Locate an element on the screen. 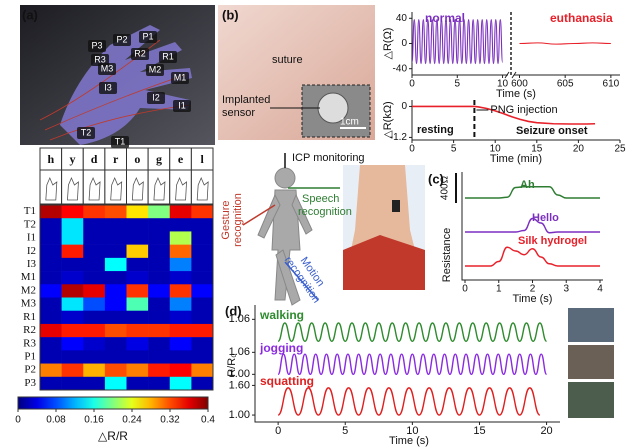 The width and height of the screenshot is (630, 448). photo-jogging is located at coordinates (591, 362).